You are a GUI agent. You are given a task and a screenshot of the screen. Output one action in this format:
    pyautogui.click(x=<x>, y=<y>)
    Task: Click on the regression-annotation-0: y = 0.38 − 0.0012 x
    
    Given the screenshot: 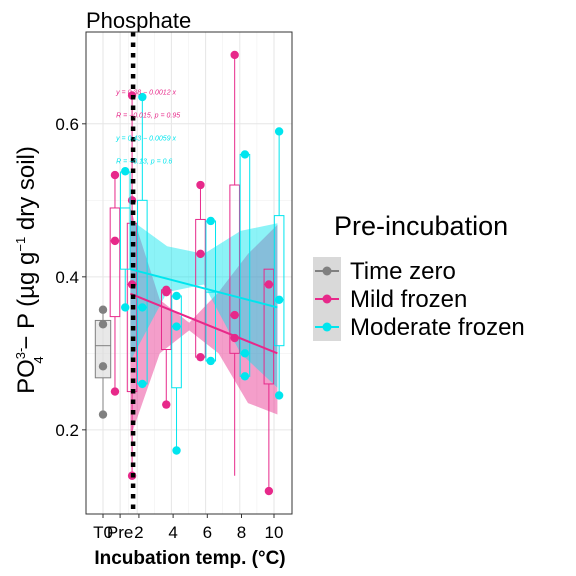 What is the action you would take?
    pyautogui.click(x=145, y=93)
    